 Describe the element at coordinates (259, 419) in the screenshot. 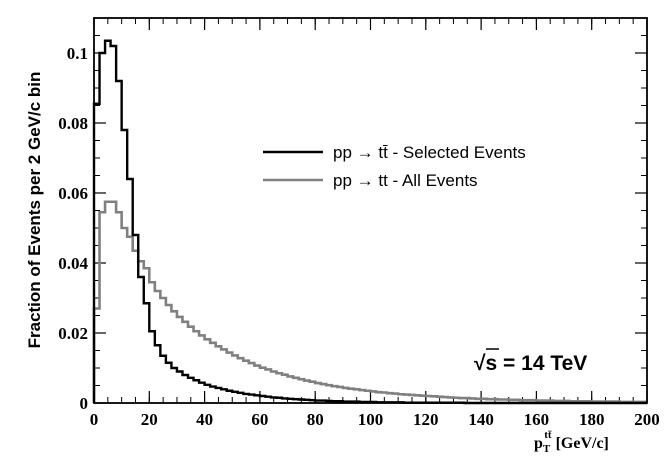

I see `x-tick-label: 60` at that location.